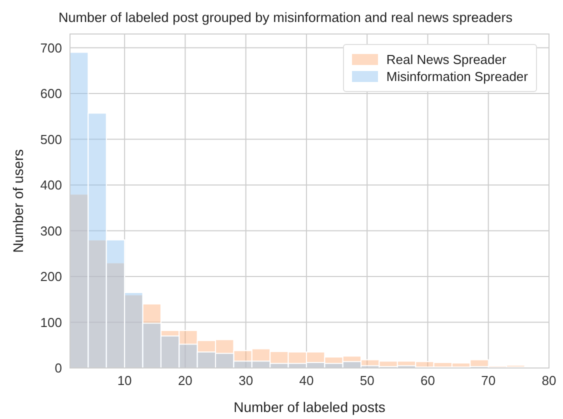 This screenshot has width=563, height=419. Describe the element at coordinates (549, 380) in the screenshot. I see `x-tick-label: 80` at that location.